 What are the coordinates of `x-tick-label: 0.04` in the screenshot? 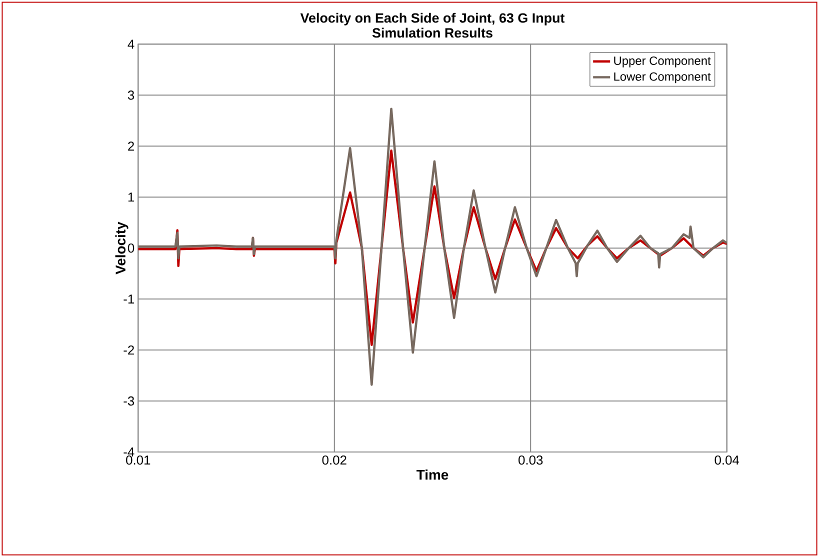 It's located at (727, 460).